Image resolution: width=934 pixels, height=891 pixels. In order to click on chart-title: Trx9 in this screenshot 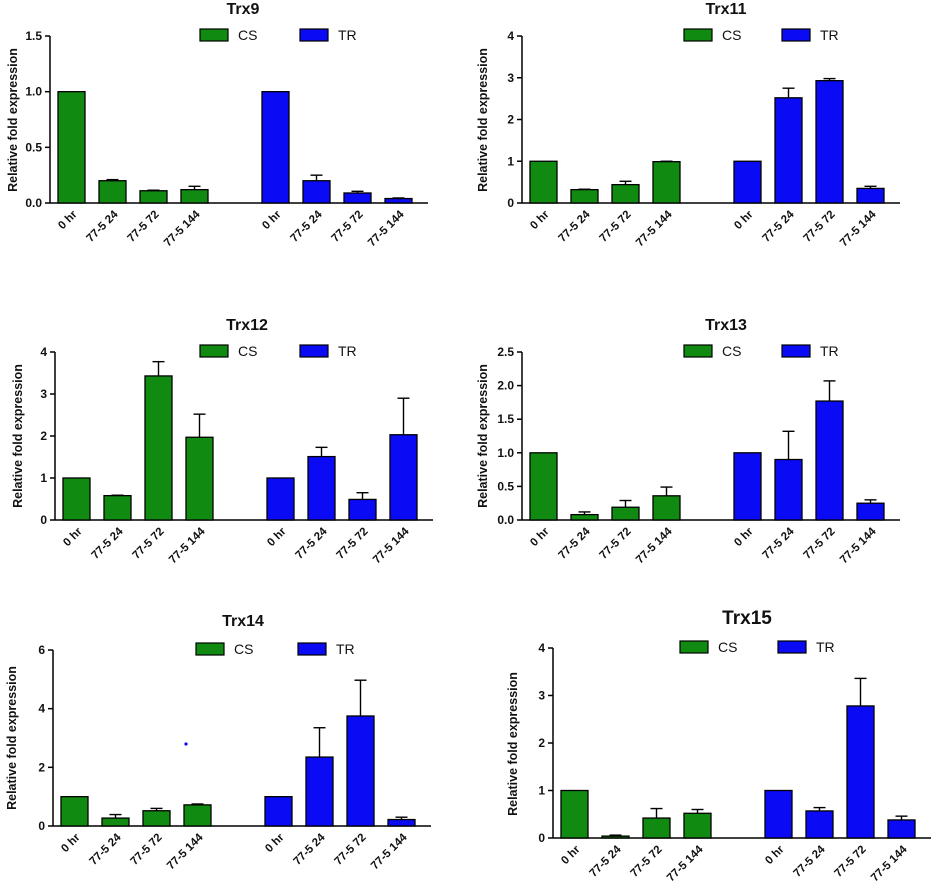, I will do `click(243, 9)`.